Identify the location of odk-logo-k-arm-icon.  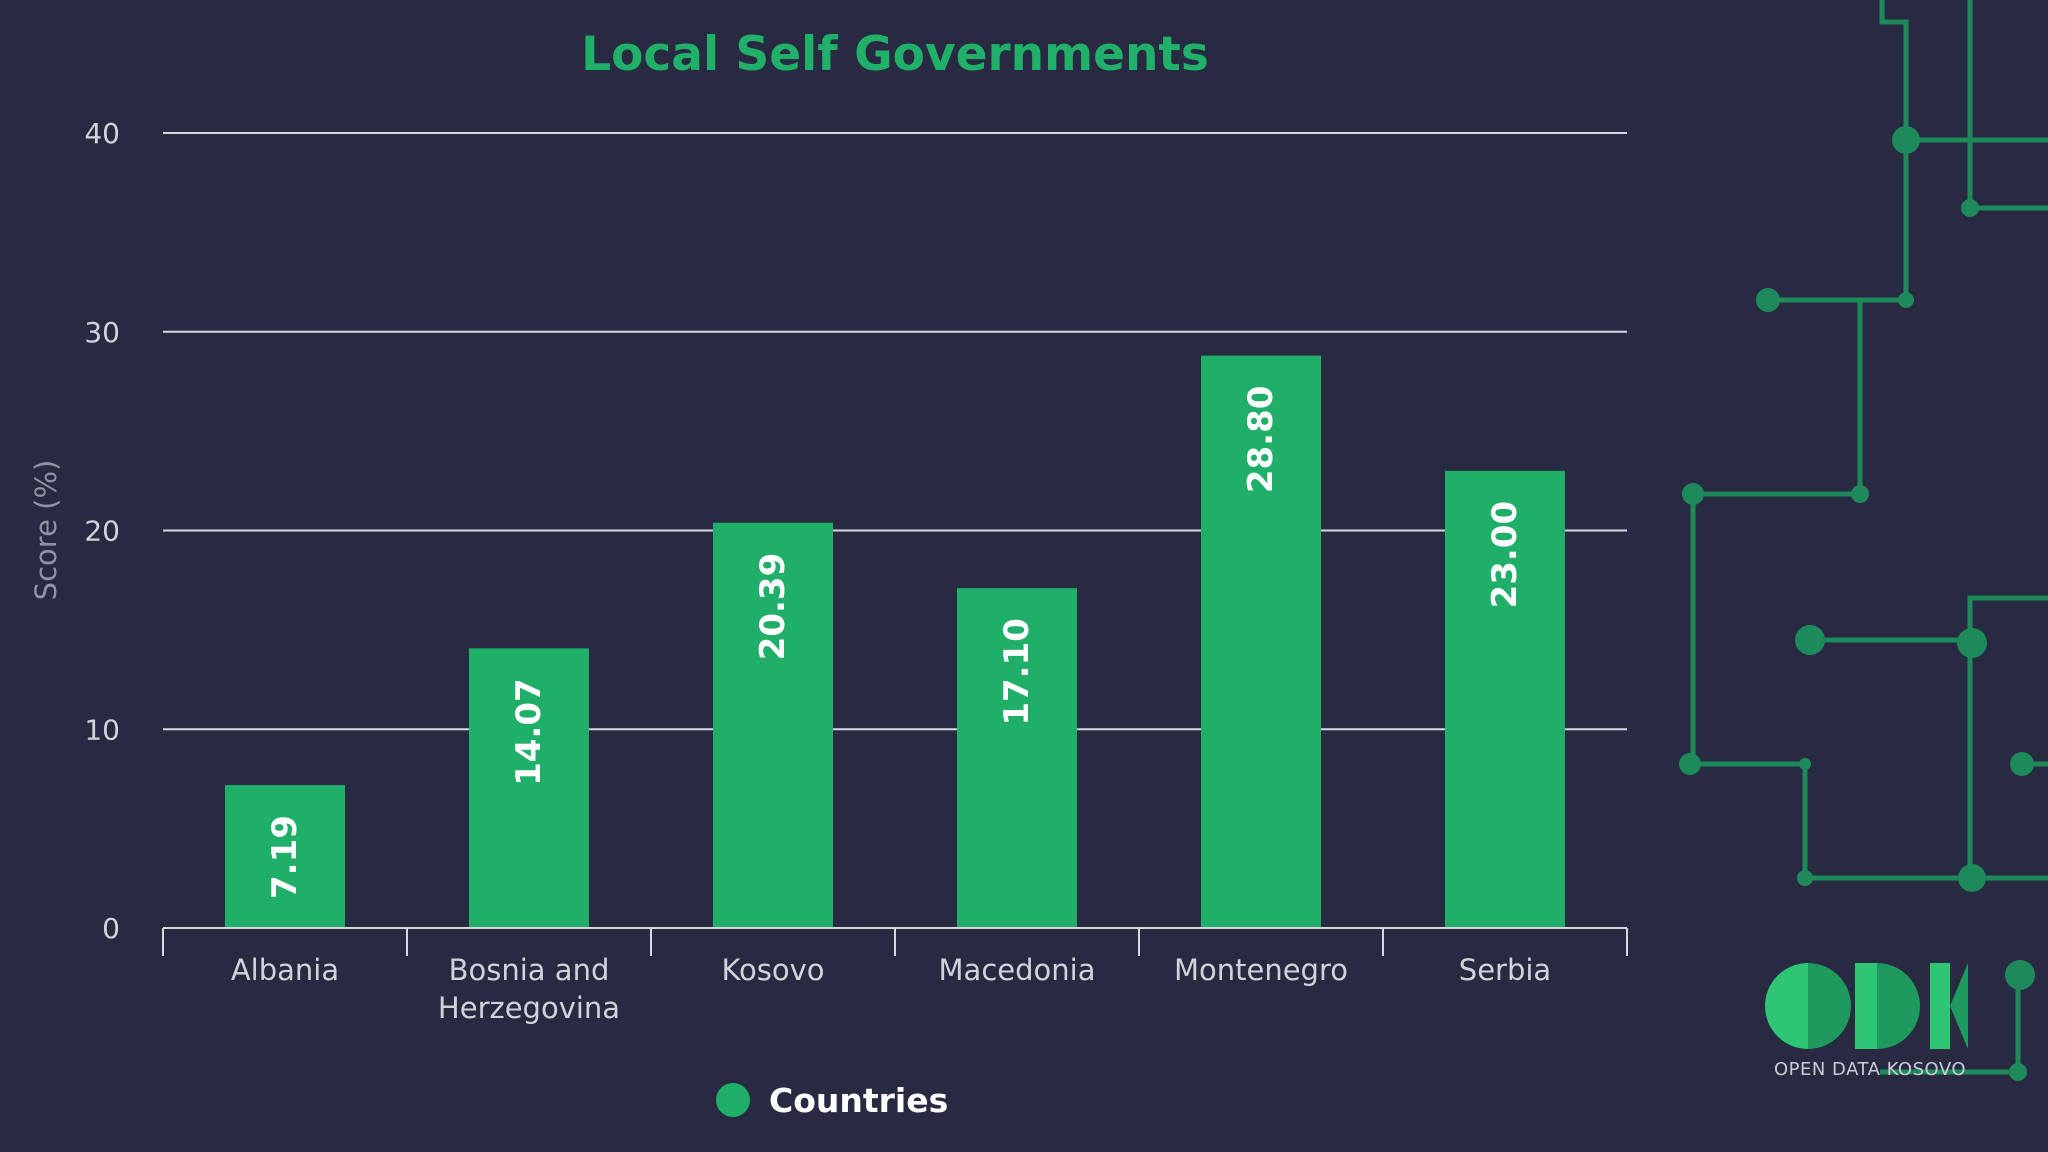
(1959, 1006).